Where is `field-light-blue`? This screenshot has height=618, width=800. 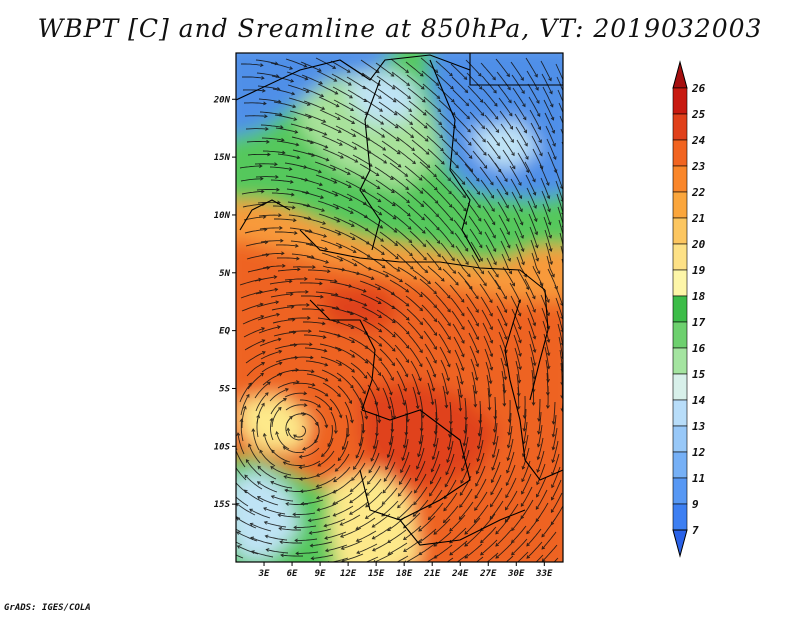
field-light-blue is located at coordinates (385, 97).